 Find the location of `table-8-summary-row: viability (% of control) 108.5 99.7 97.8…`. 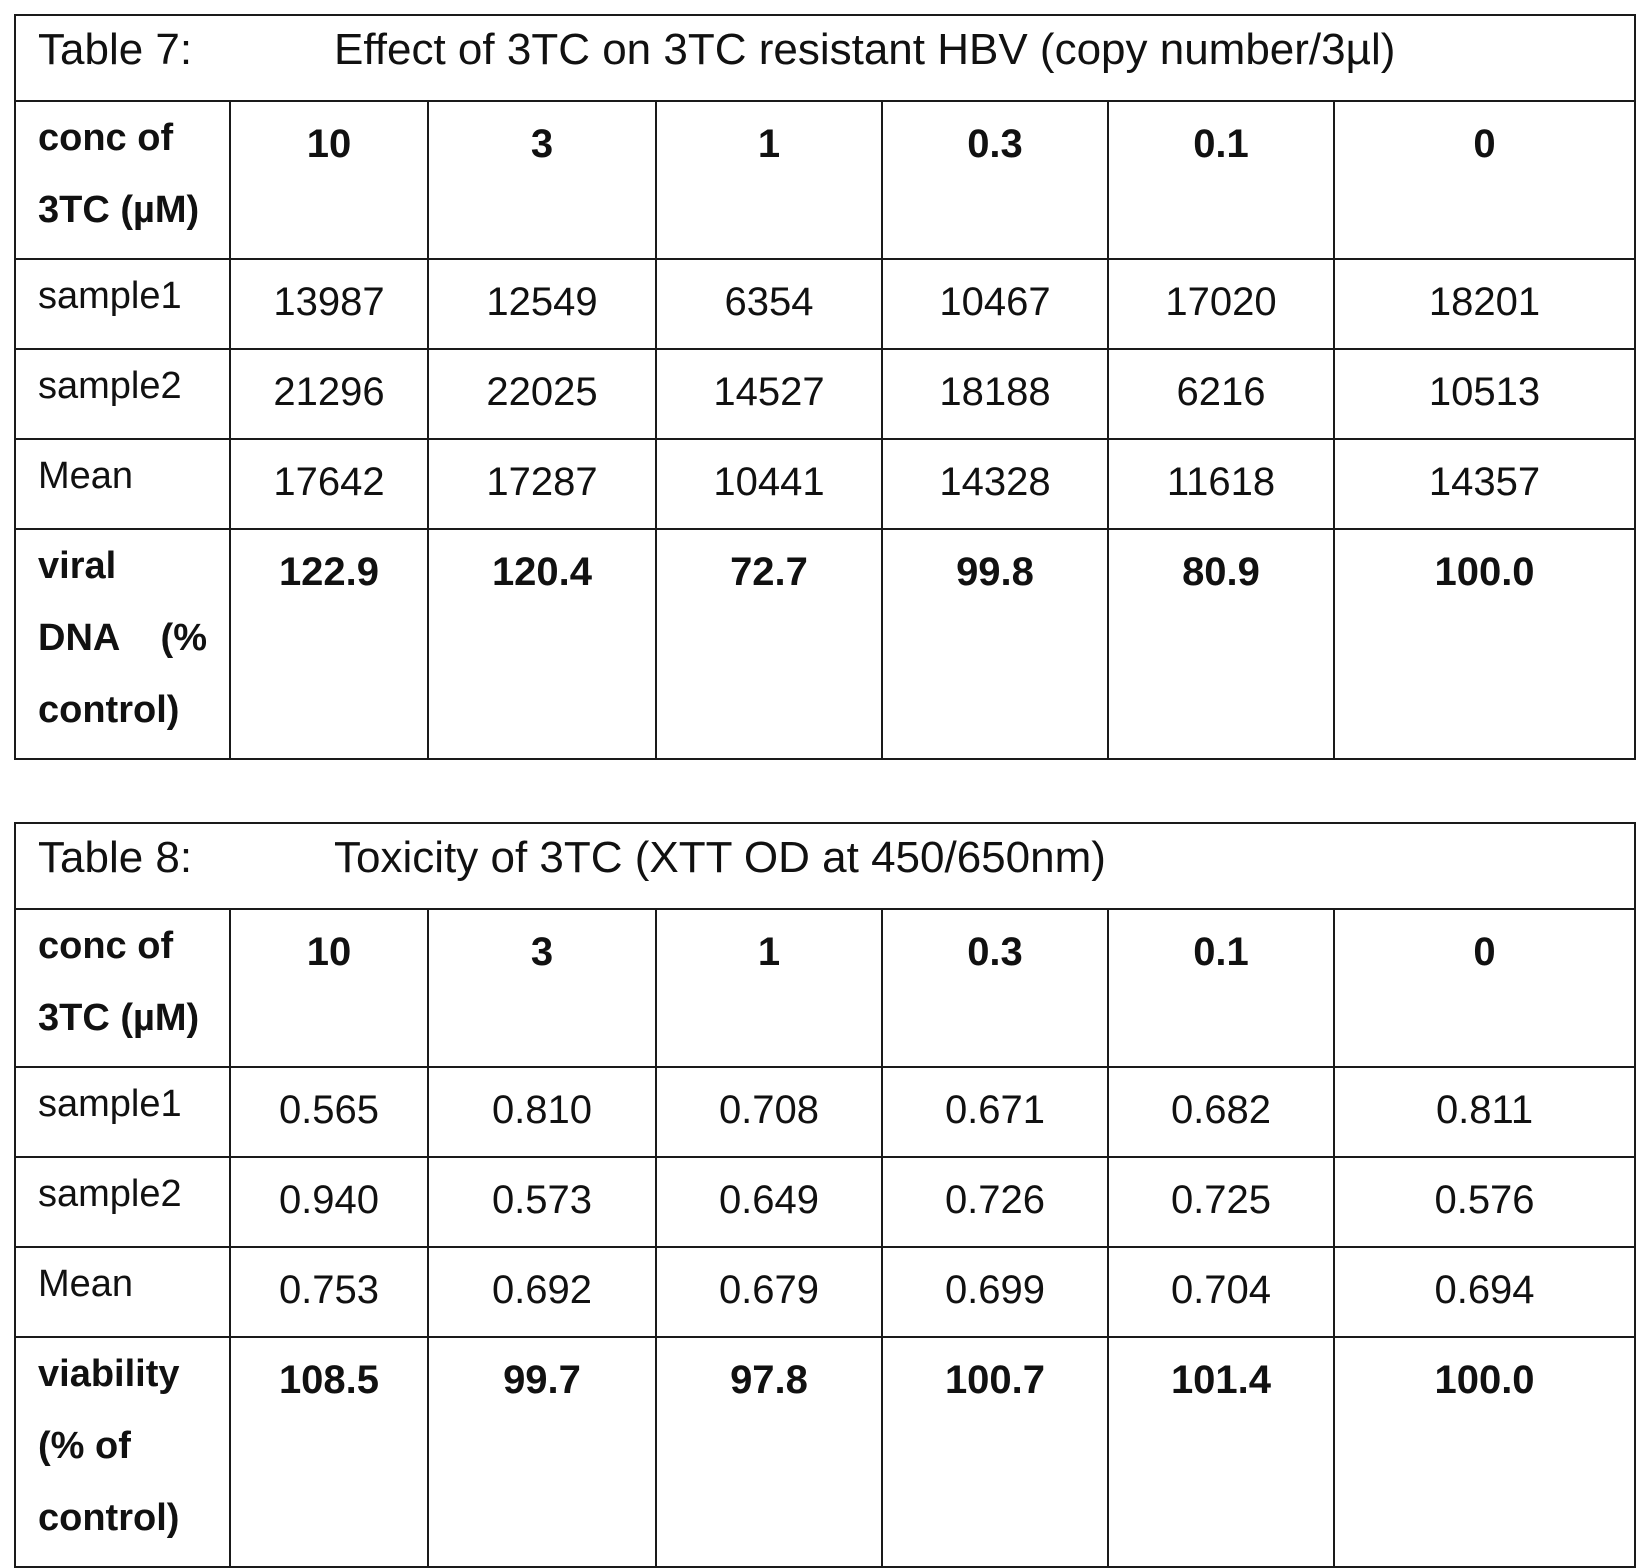

table-8-summary-row: viability (% of control) 108.5 99.7 97.8… is located at coordinates (825, 1452).